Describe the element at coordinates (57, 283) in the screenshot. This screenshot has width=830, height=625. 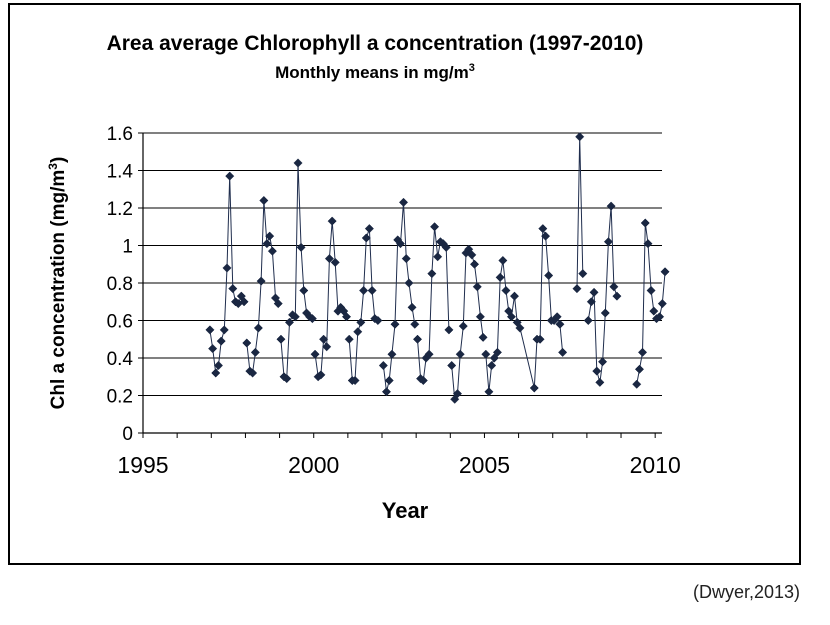
I see `y-axis-label: Chl a concentration (mg/m3)` at that location.